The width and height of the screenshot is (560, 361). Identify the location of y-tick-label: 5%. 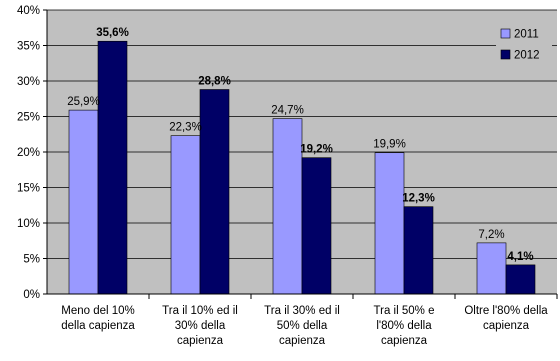
(31, 260).